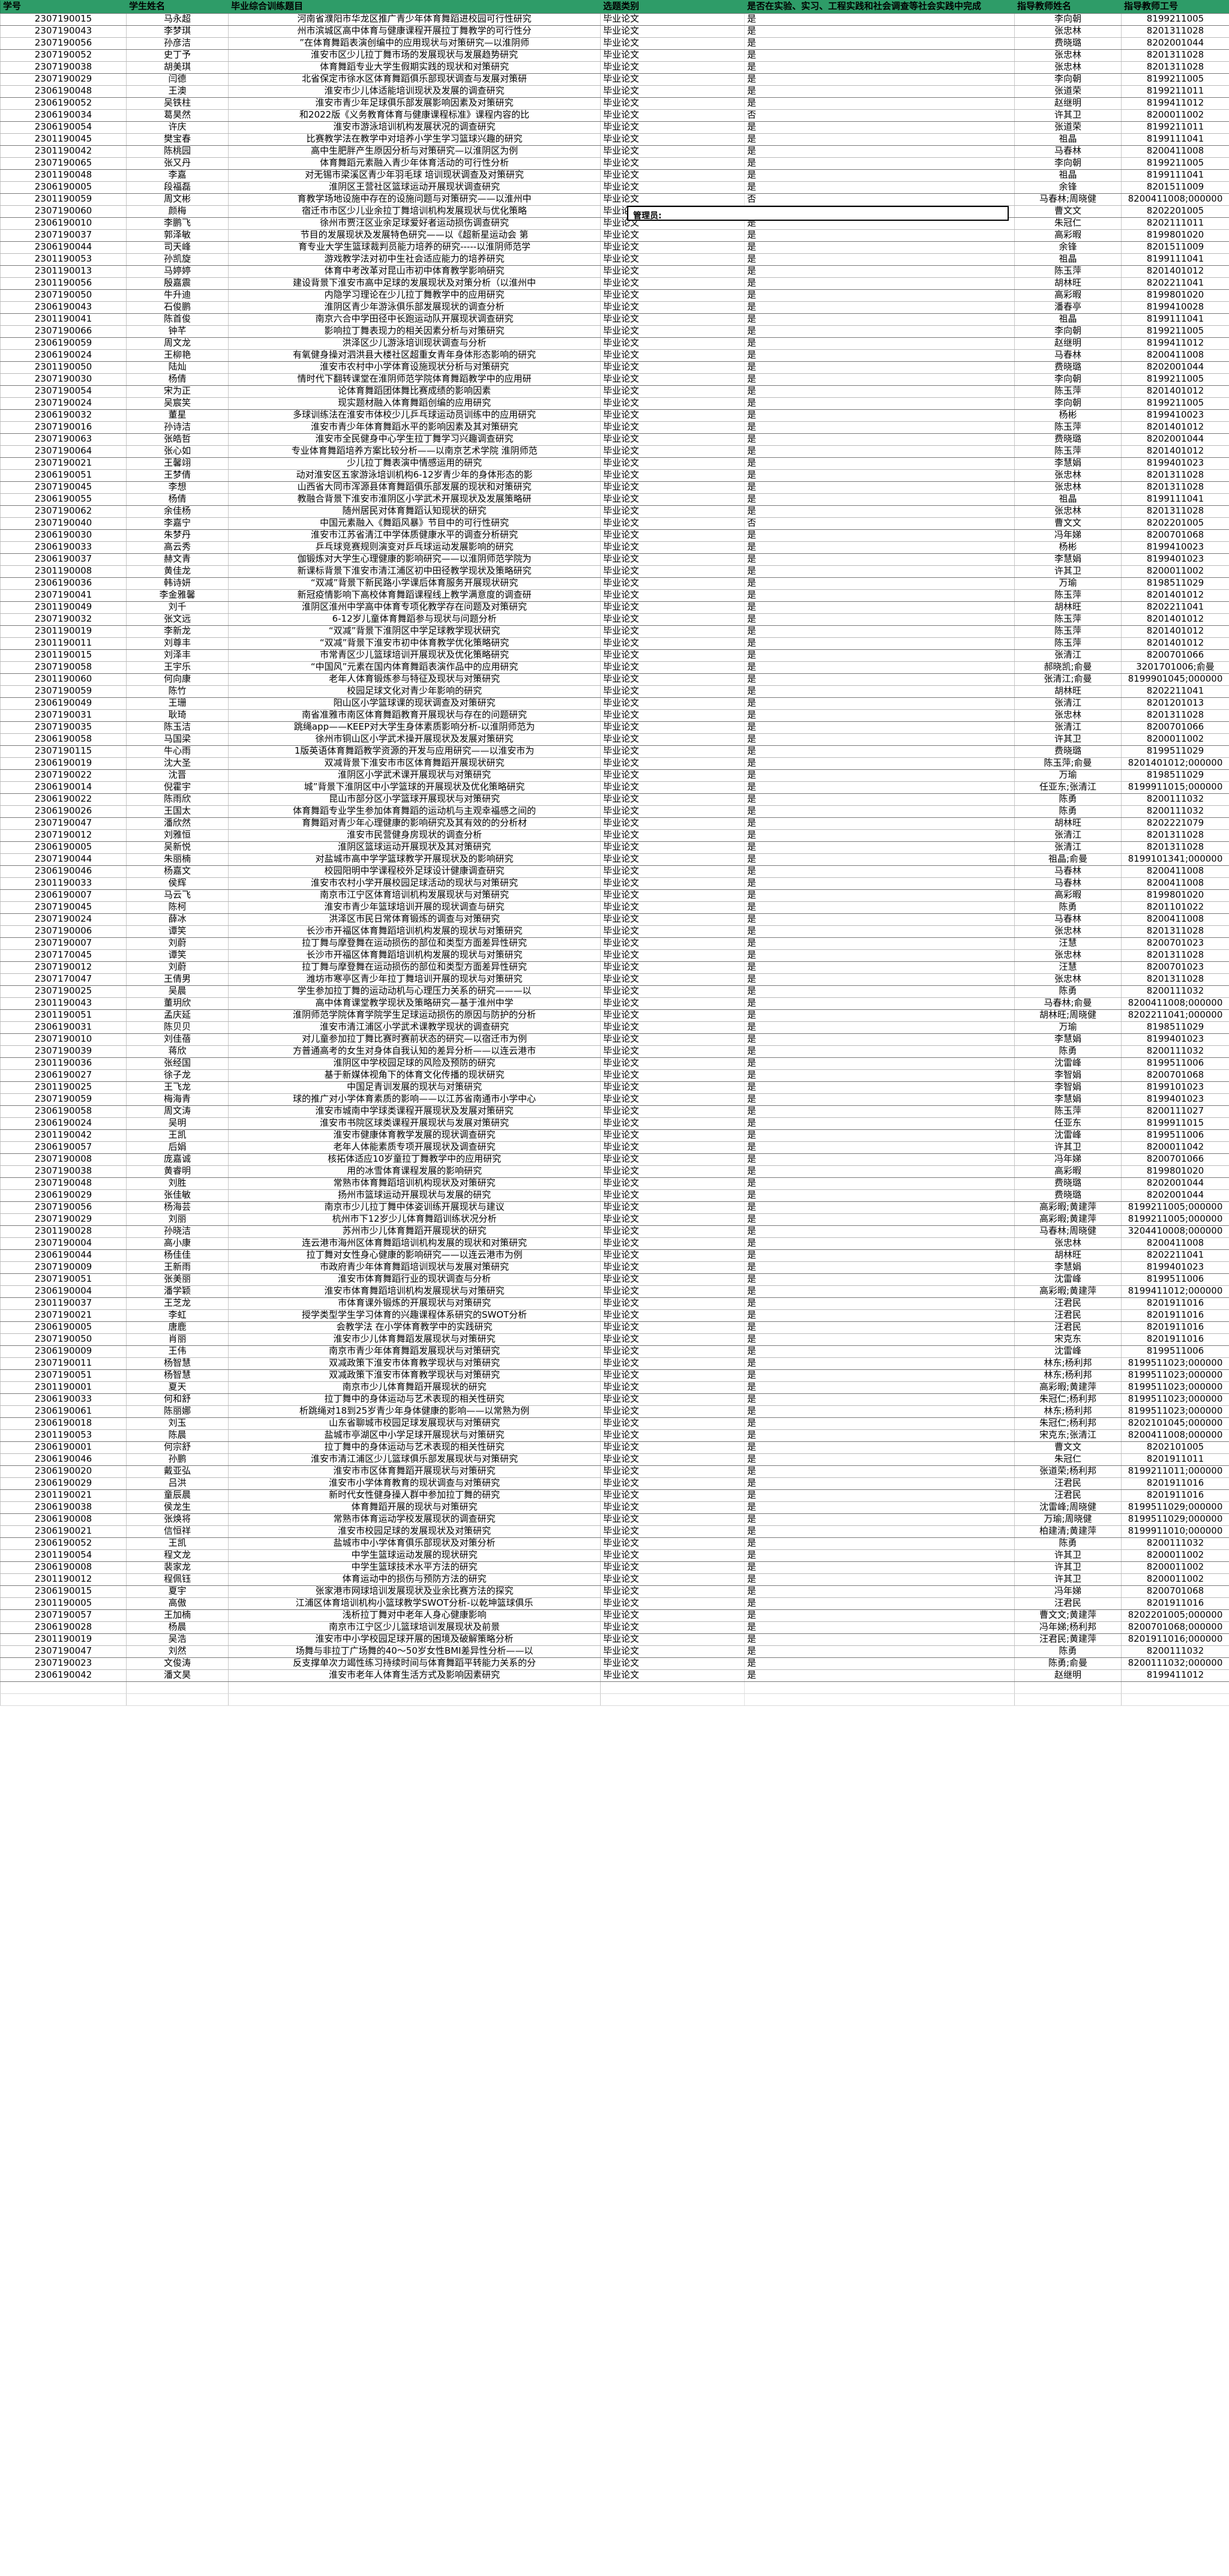 The width and height of the screenshot is (1229, 2576). What do you see at coordinates (177, 1519) in the screenshot?
I see `cell-student-name: 张焕将` at bounding box center [177, 1519].